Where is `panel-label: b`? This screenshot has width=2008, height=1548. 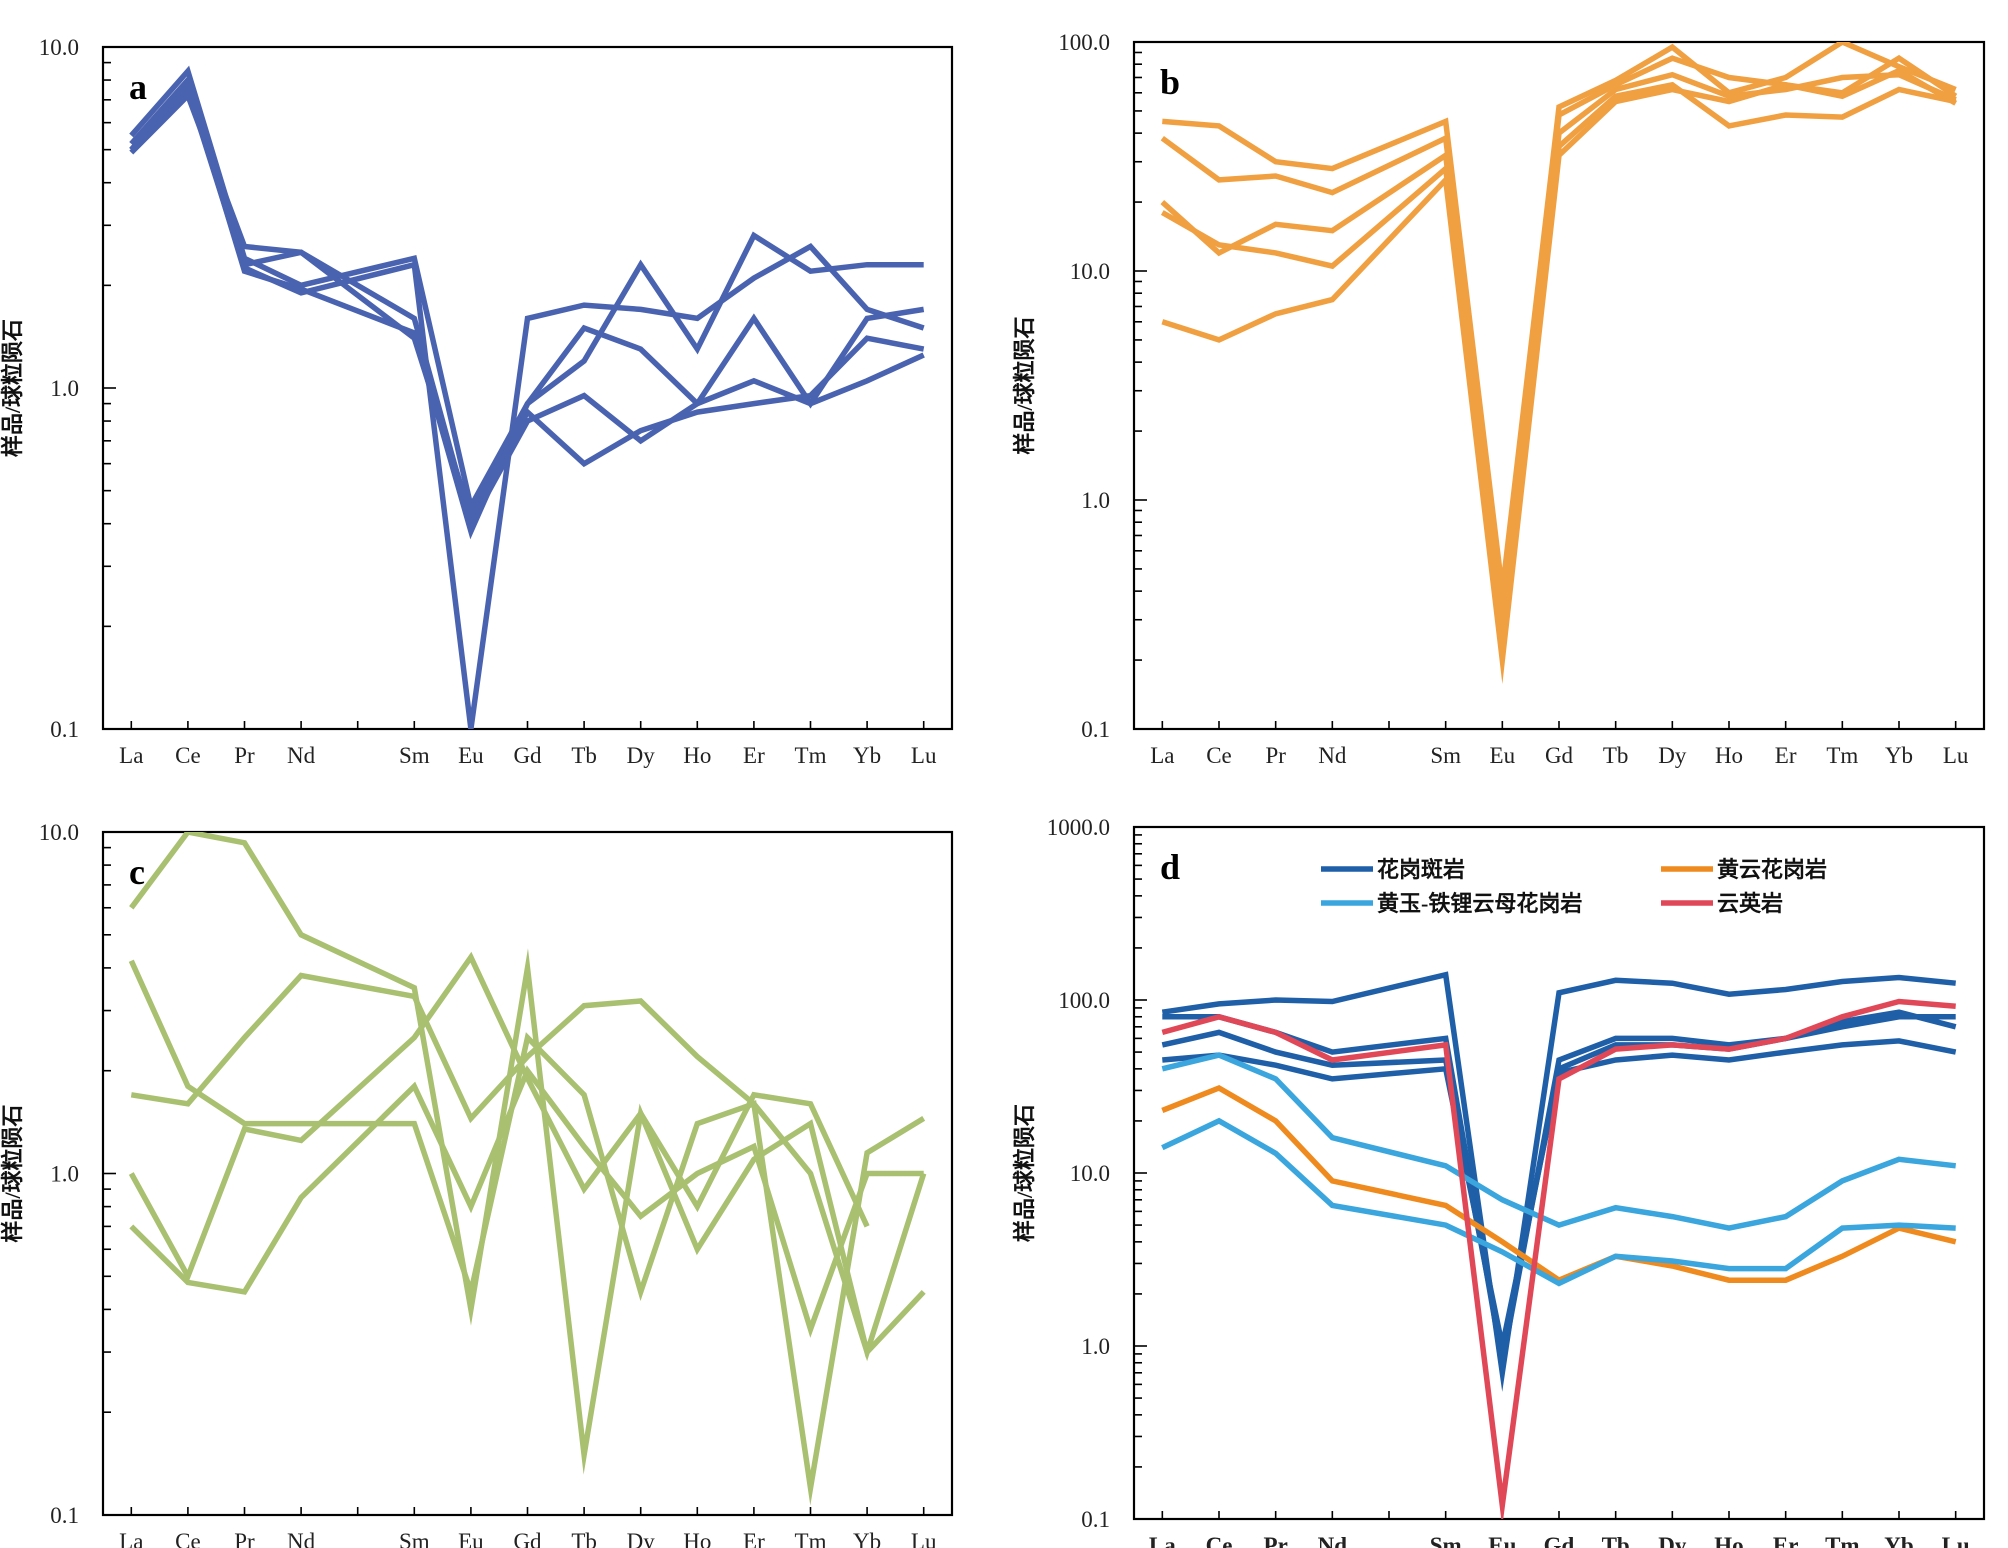 panel-label: b is located at coordinates (1170, 82).